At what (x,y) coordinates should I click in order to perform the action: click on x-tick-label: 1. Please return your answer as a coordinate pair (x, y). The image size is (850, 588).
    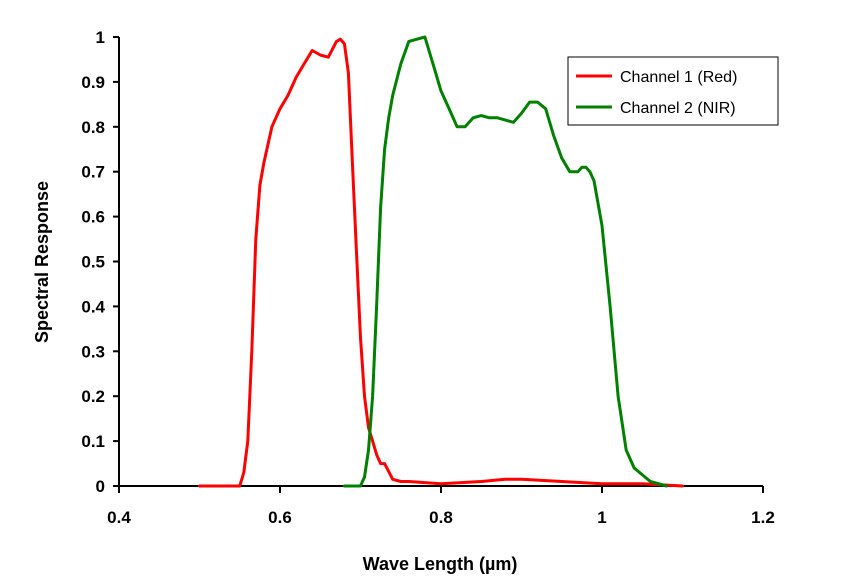
    Looking at the image, I should click on (601, 517).